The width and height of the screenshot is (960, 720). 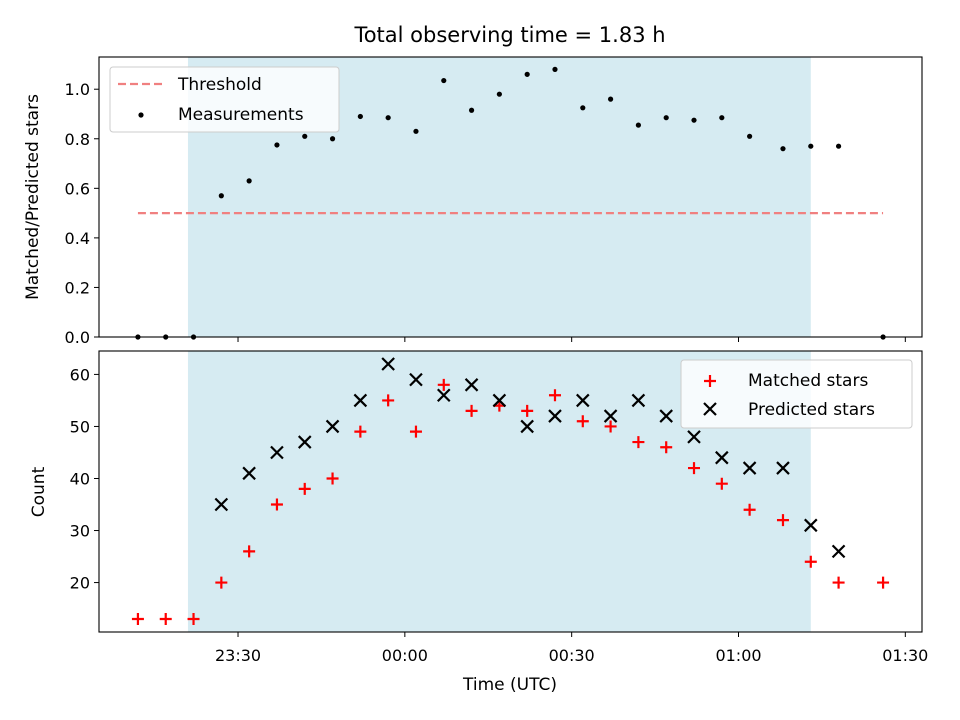 I want to click on x-tick-label: 01:30, so click(x=905, y=655).